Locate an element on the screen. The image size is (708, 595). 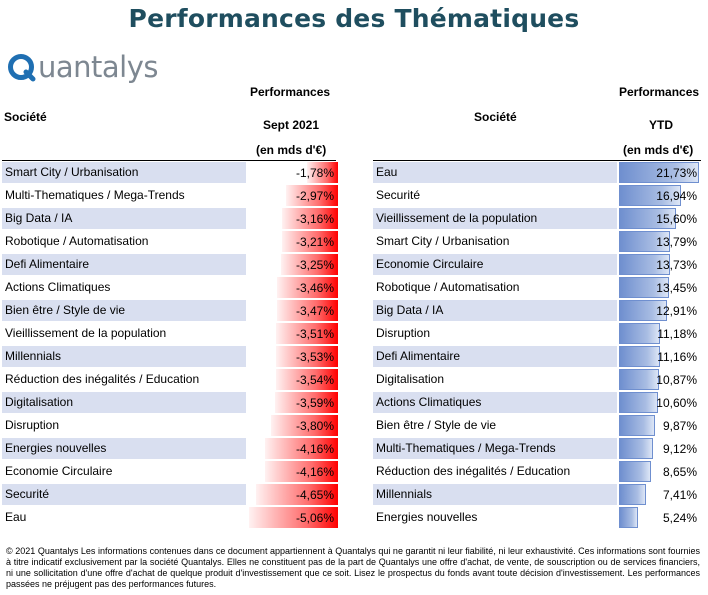
table-row: Disruption 11,18% is located at coordinates (537, 333).